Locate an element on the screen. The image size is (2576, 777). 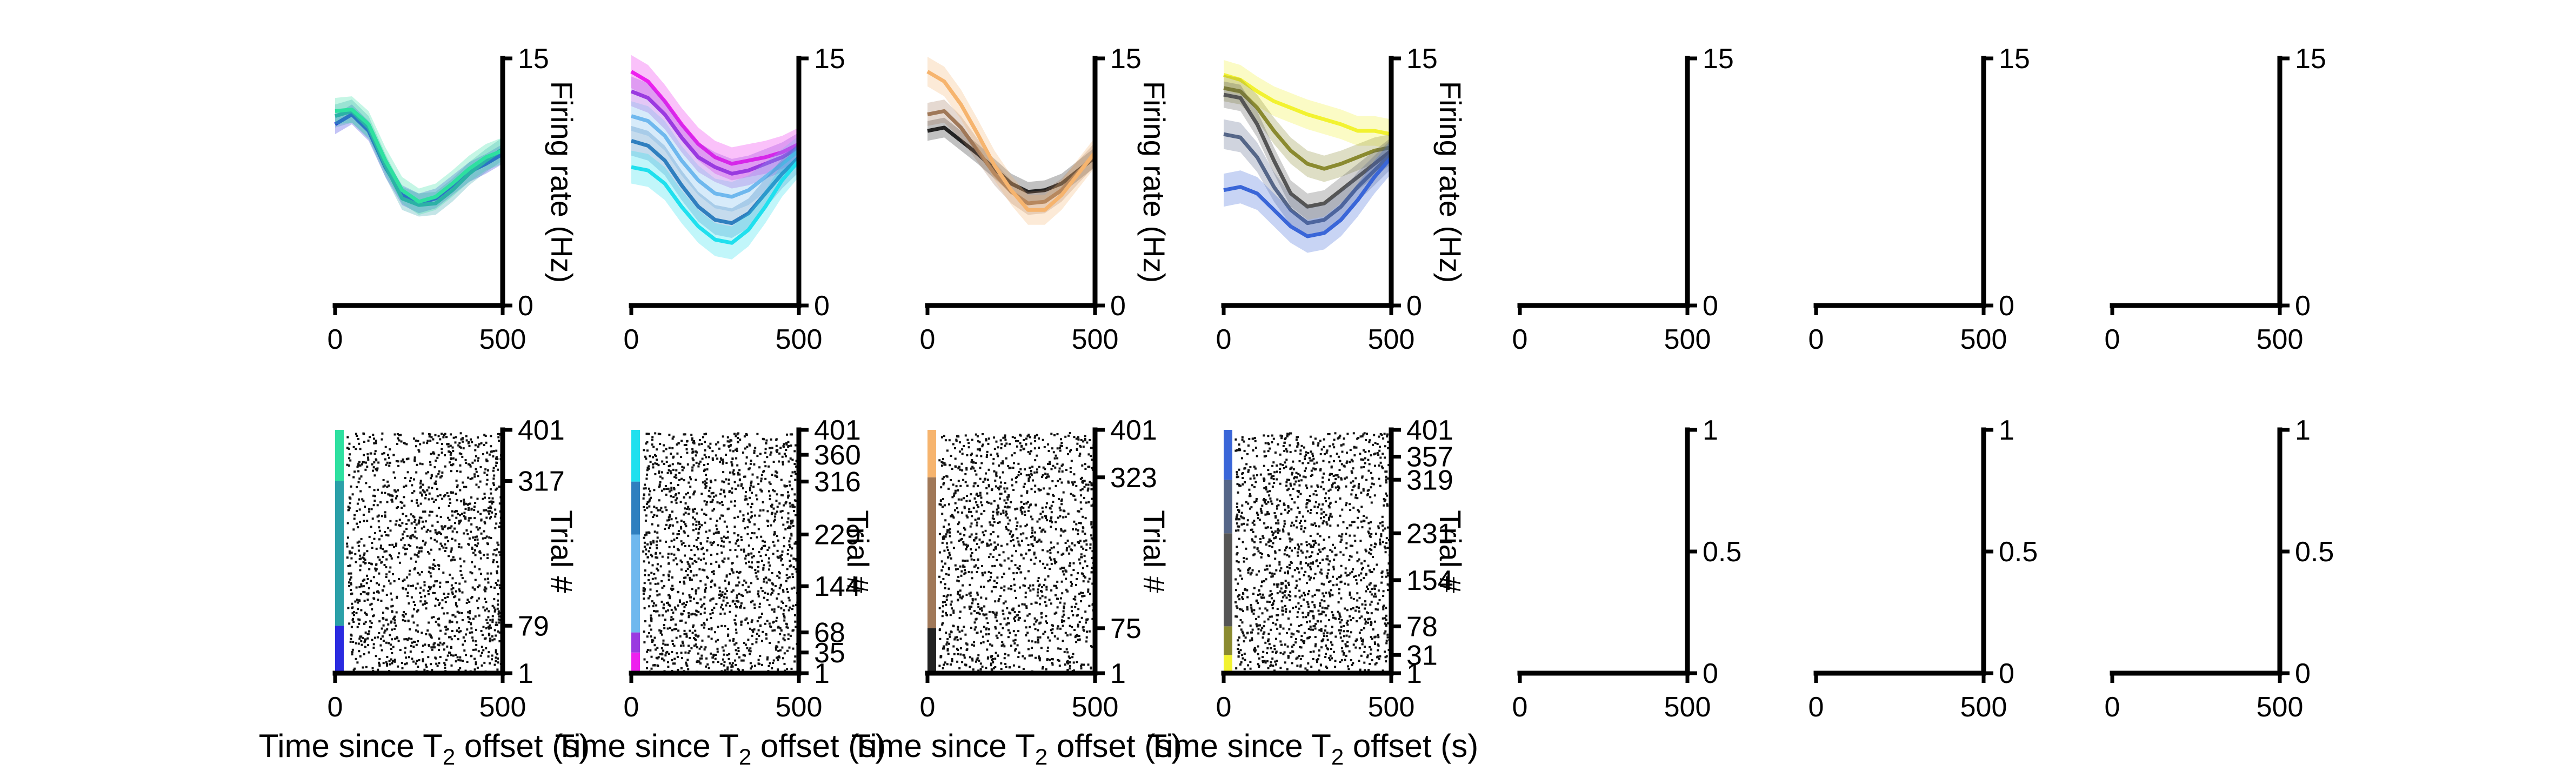
y-tick-label: 15 is located at coordinates (1719, 59).